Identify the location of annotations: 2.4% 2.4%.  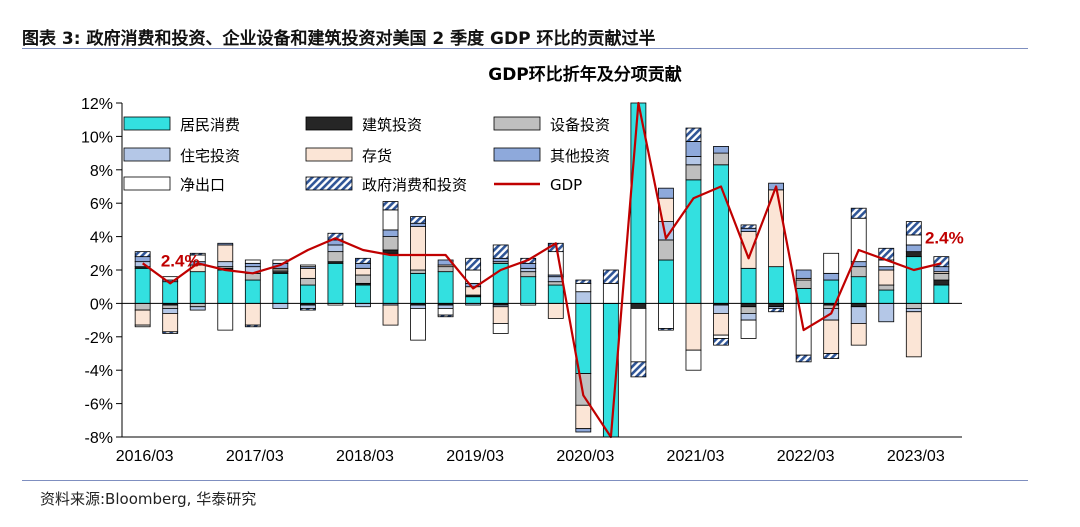
(562, 249).